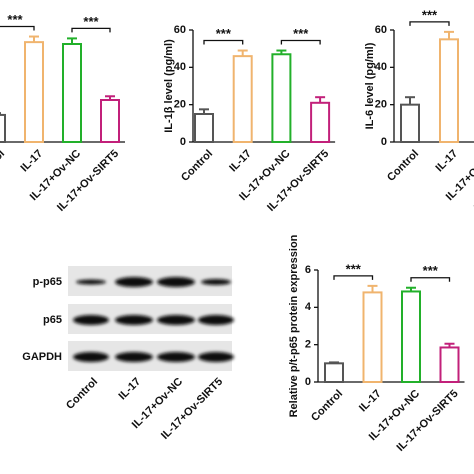 The image size is (474, 474). I want to click on y-tick-label: 6, so click(308, 270).